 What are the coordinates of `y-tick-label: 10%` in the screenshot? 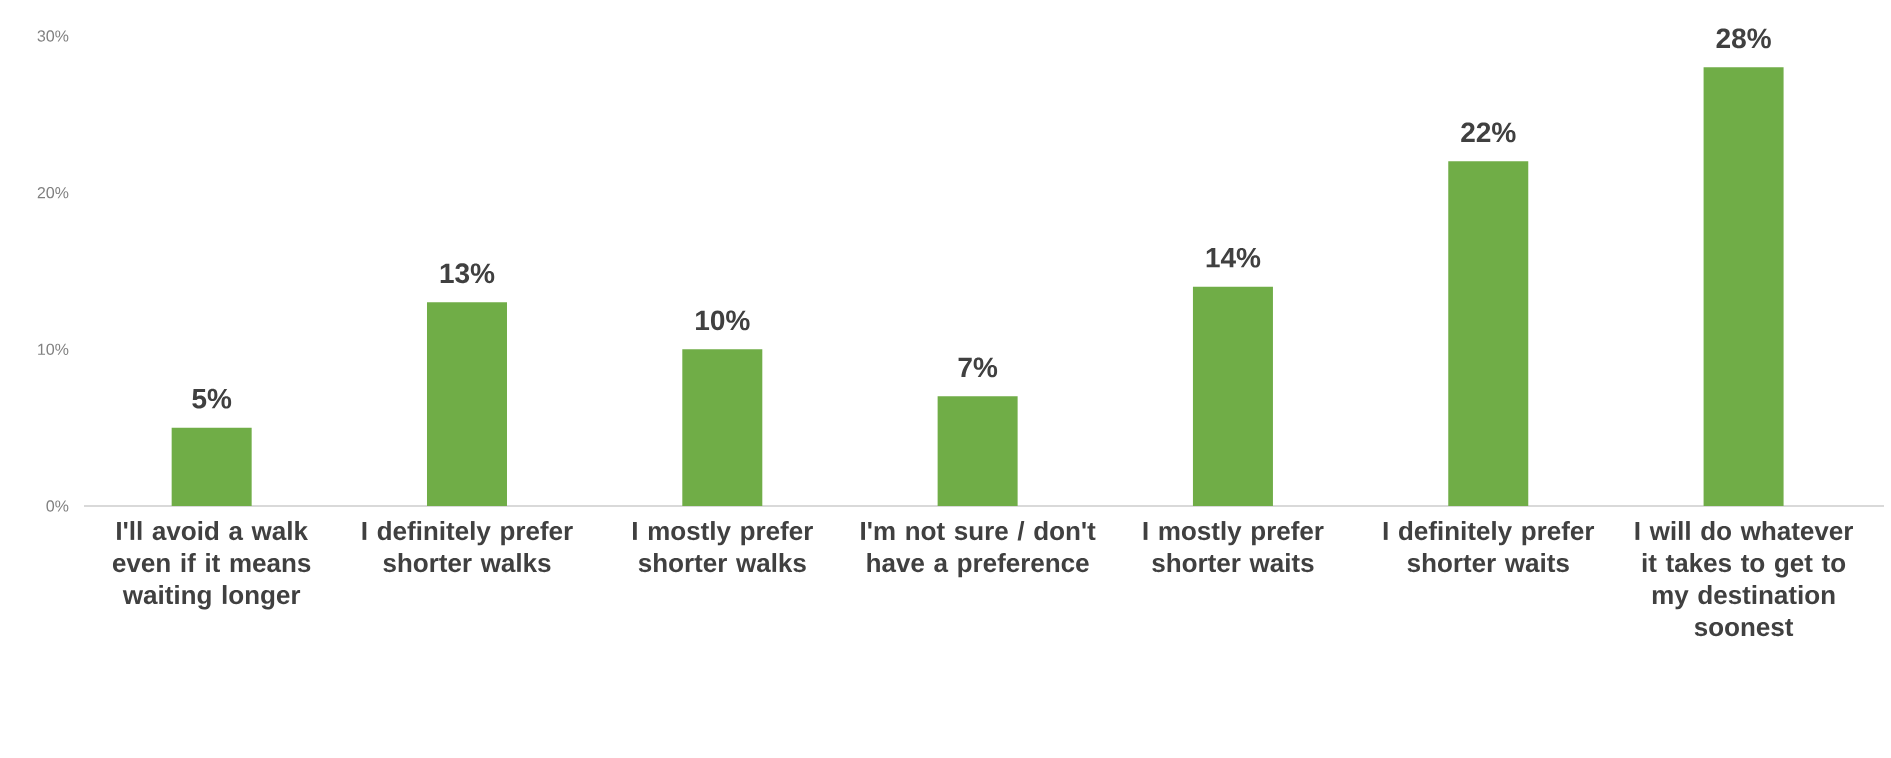 It's located at (53, 349).